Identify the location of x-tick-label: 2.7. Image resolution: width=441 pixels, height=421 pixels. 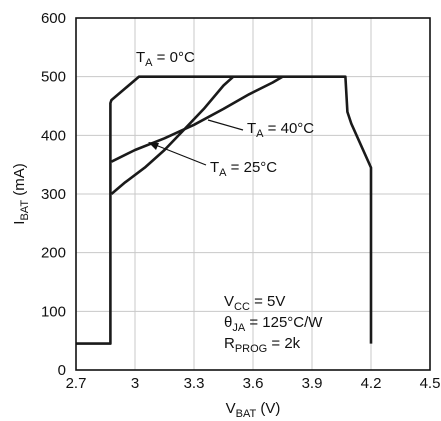
(76, 383).